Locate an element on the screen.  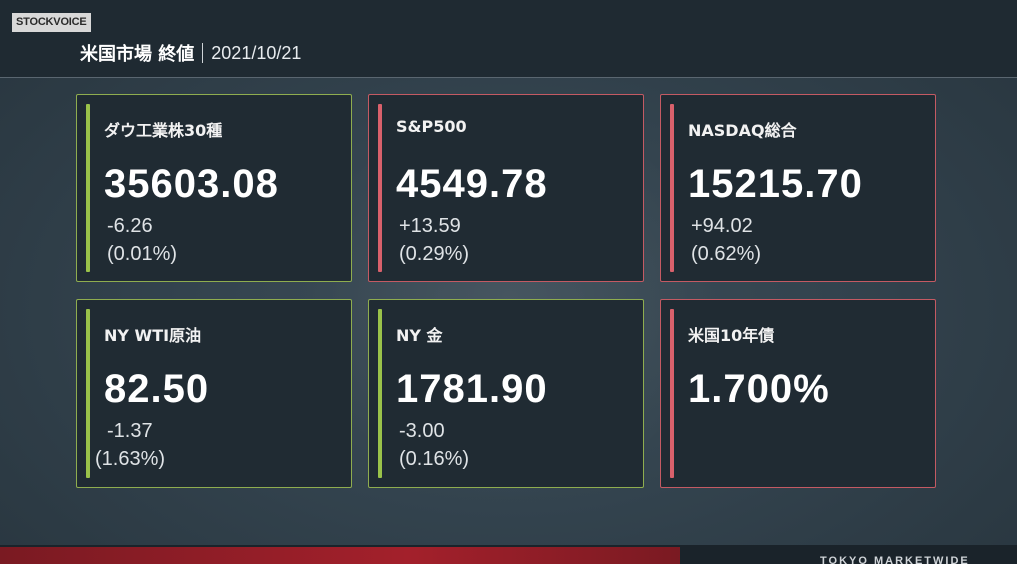
page-title-row: 米国市場 終値 2021/10/21 is located at coordinates (190, 53).